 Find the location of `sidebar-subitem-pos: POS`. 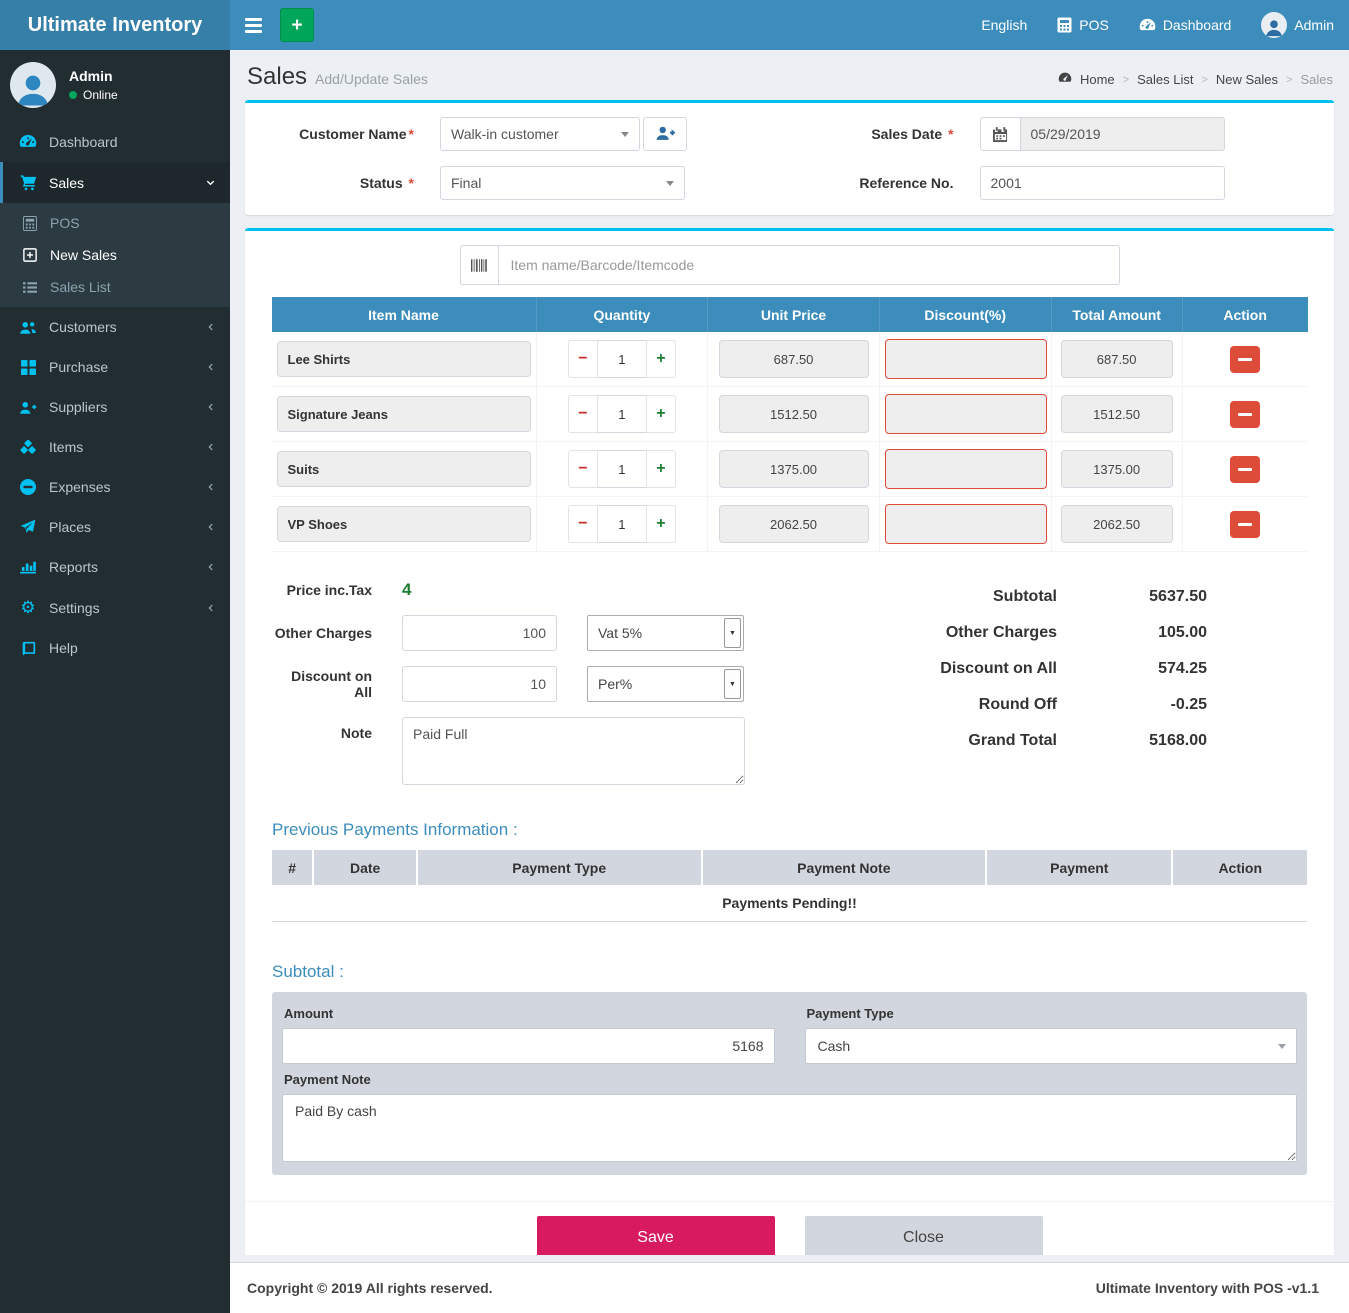

sidebar-subitem-pos: POS is located at coordinates (115, 223).